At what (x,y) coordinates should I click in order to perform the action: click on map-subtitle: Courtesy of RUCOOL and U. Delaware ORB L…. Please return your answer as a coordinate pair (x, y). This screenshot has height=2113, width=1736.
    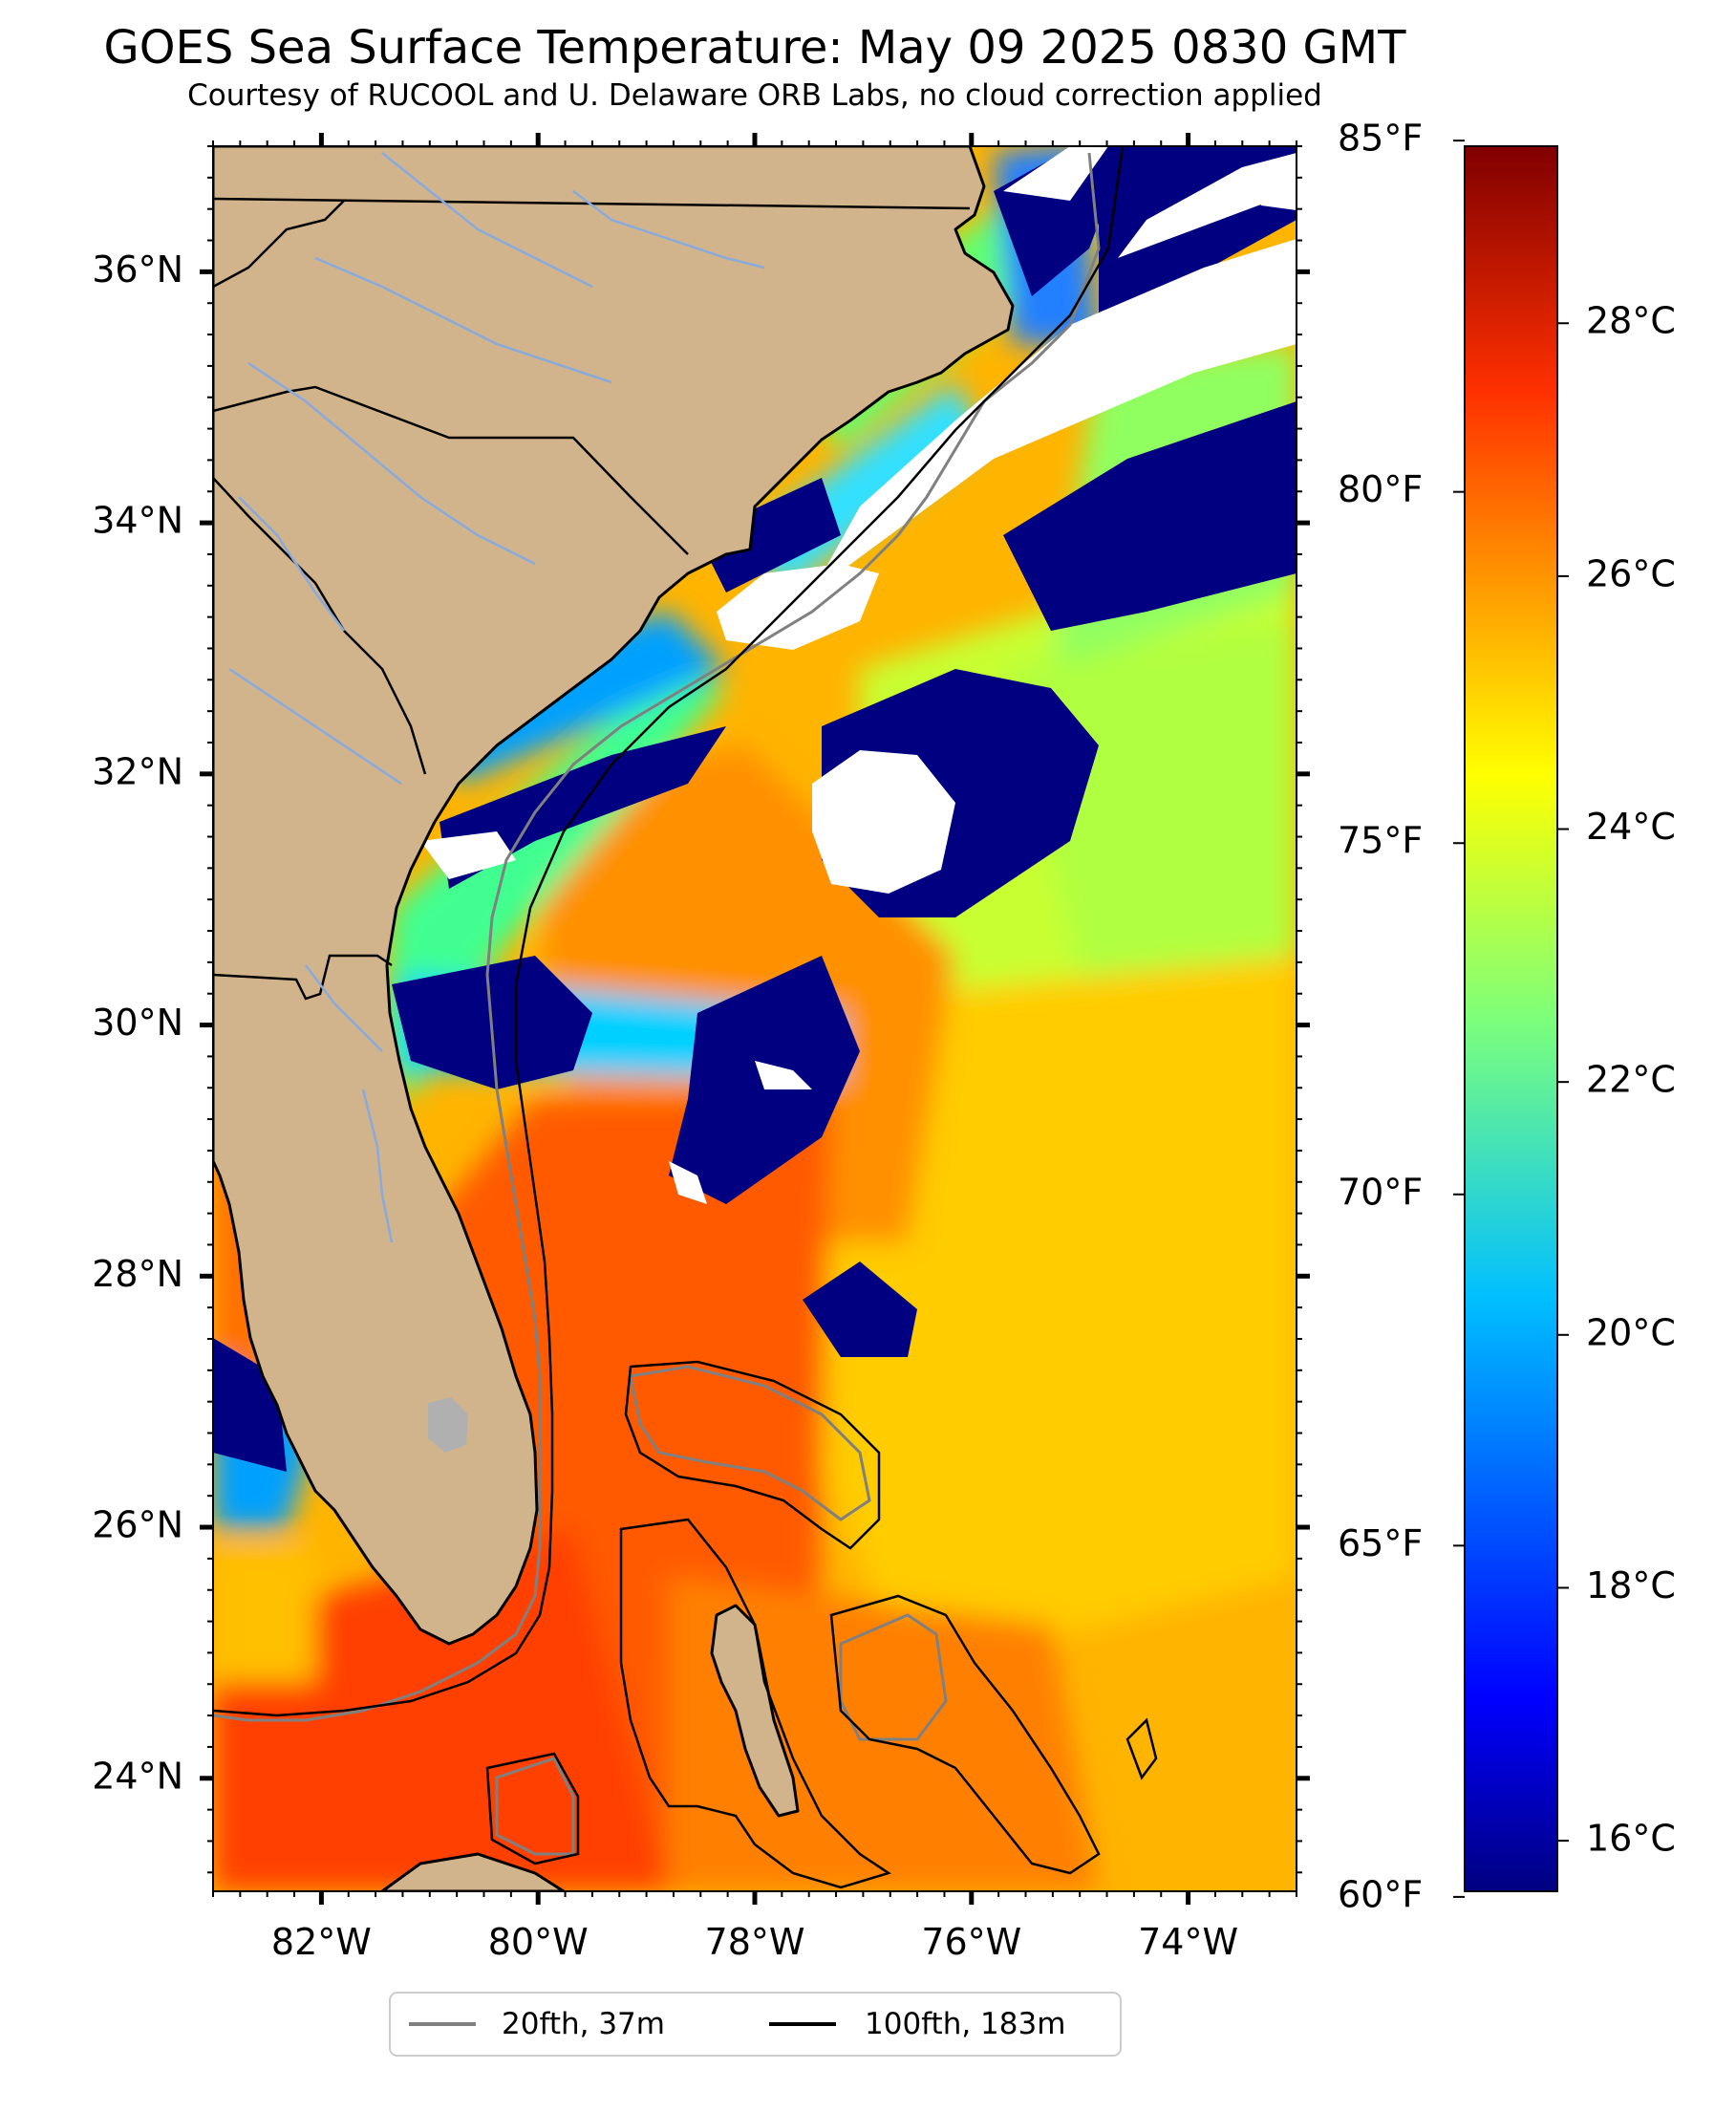
    Looking at the image, I should click on (754, 95).